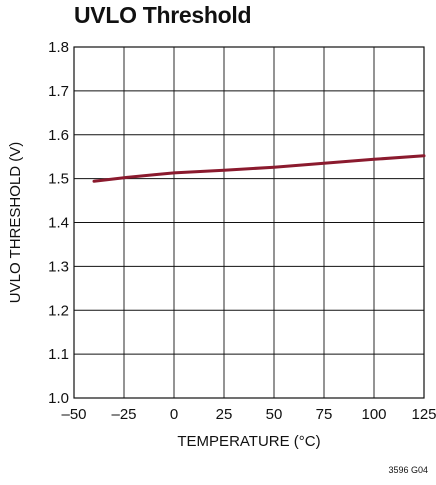 The width and height of the screenshot is (436, 485). What do you see at coordinates (248, 414) in the screenshot?
I see `x-tick-labels: –50 –25 0 25 50 75 100 125` at bounding box center [248, 414].